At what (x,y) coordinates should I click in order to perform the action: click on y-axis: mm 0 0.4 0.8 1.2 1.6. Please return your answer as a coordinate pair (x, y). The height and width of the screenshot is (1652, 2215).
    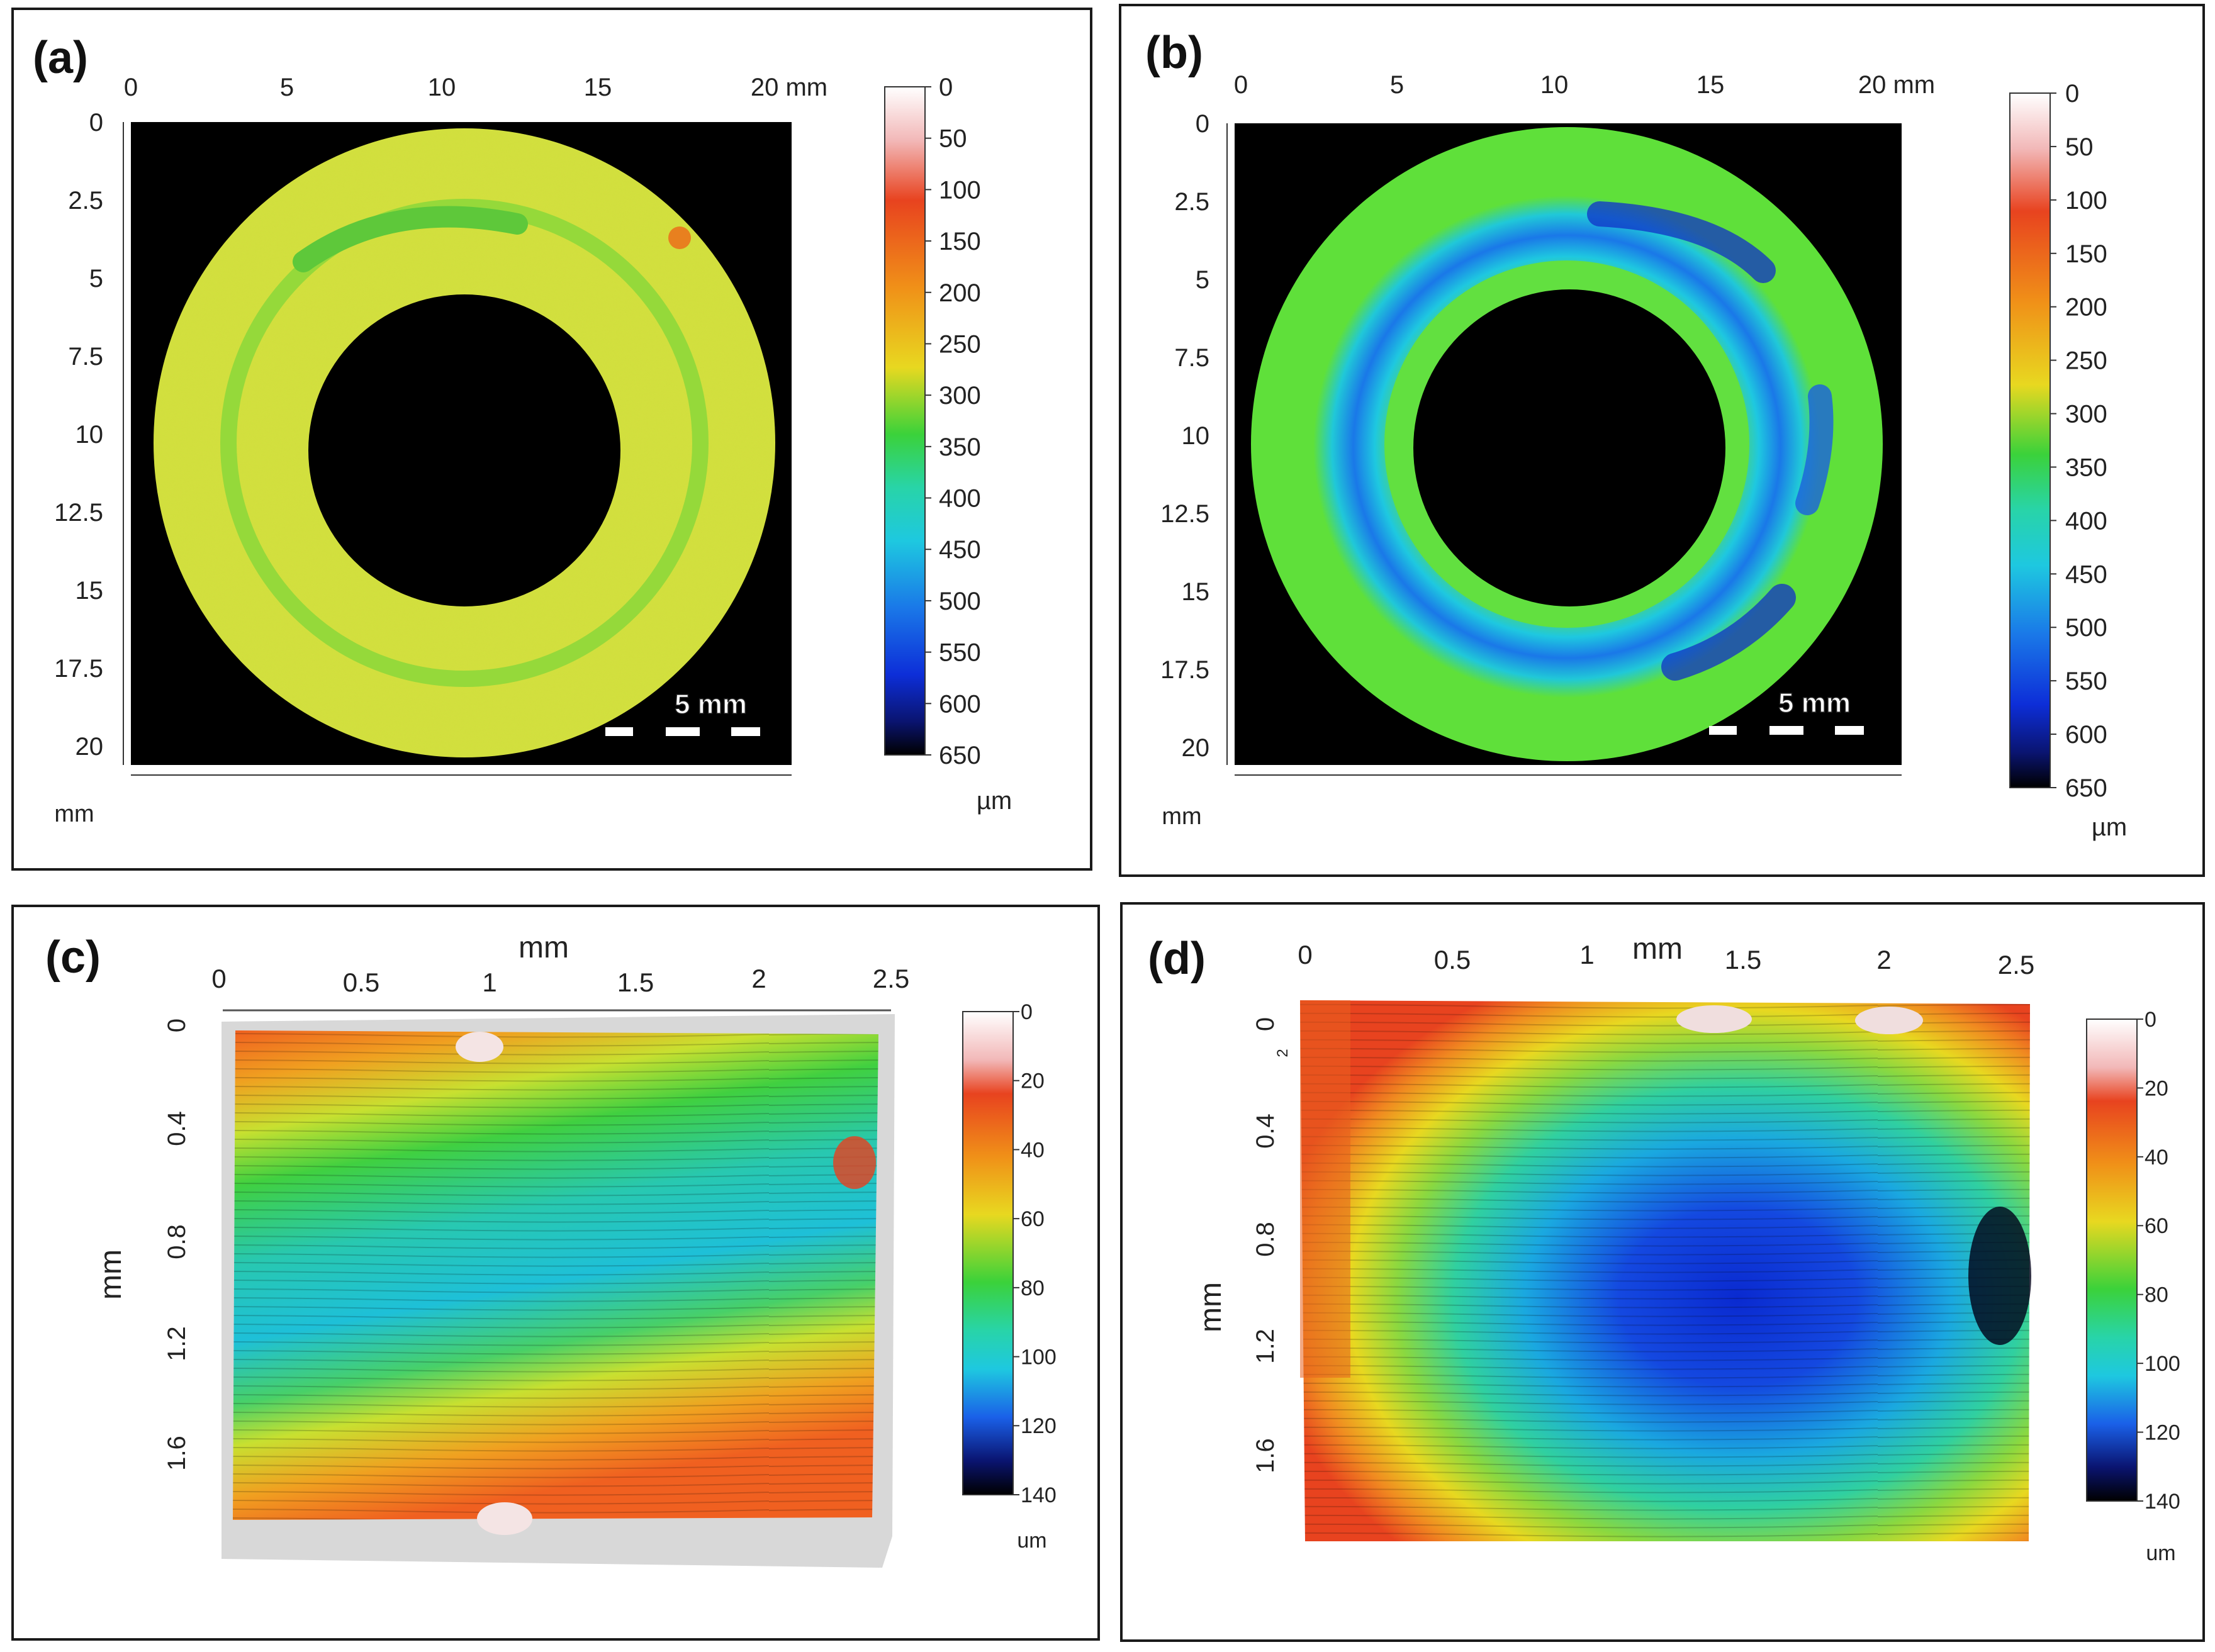
    Looking at the image, I should click on (142, 1245).